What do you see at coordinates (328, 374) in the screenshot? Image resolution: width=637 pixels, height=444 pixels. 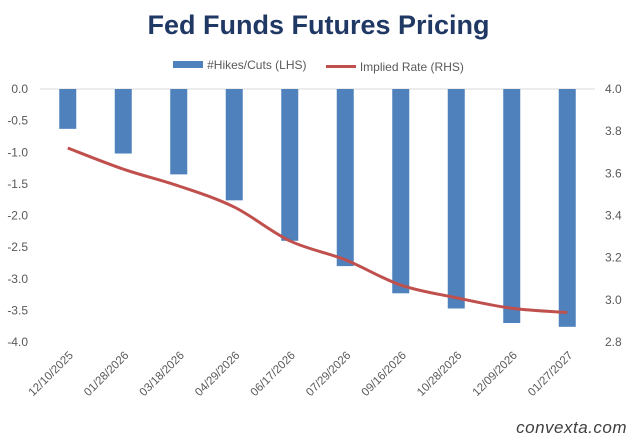 I see `x-tick-label: 07/29/2026` at bounding box center [328, 374].